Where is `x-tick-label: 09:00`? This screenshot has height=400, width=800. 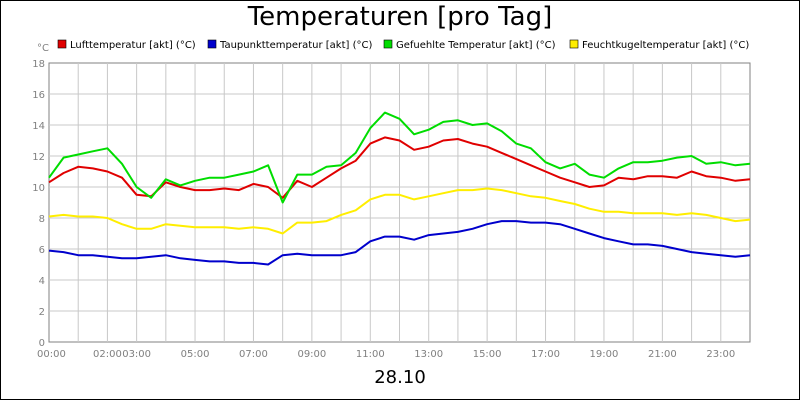
x-tick-label: 09:00 is located at coordinates (311, 354).